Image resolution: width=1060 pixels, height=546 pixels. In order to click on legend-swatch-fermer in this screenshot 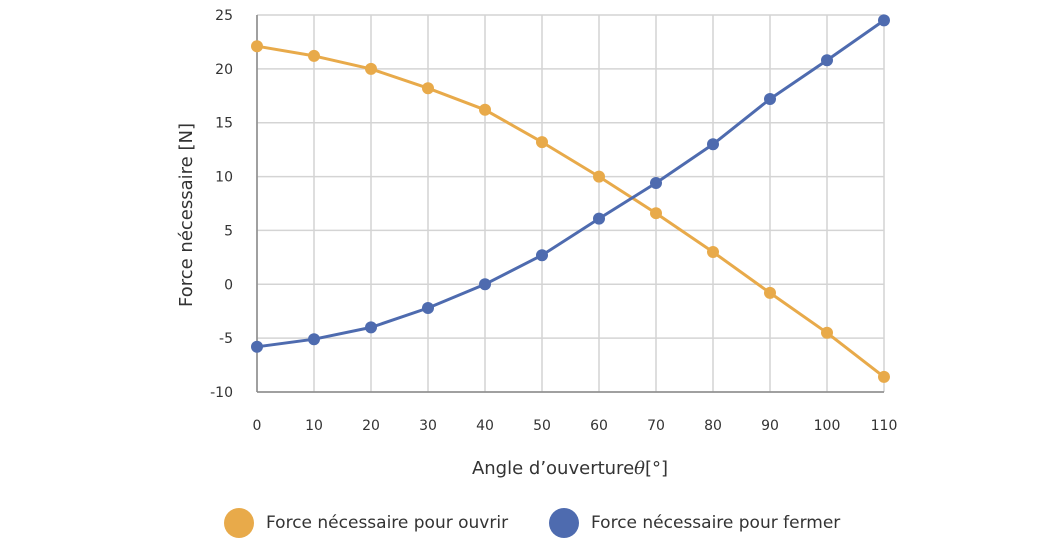, I will do `click(564, 523)`.